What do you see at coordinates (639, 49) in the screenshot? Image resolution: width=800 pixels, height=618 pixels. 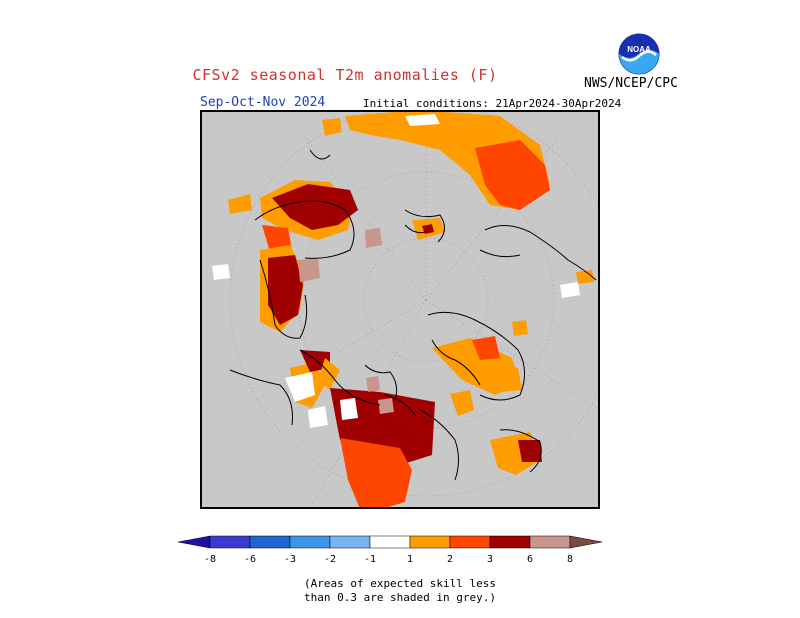 I see `noaa-logo-text: NOAA` at bounding box center [639, 49].